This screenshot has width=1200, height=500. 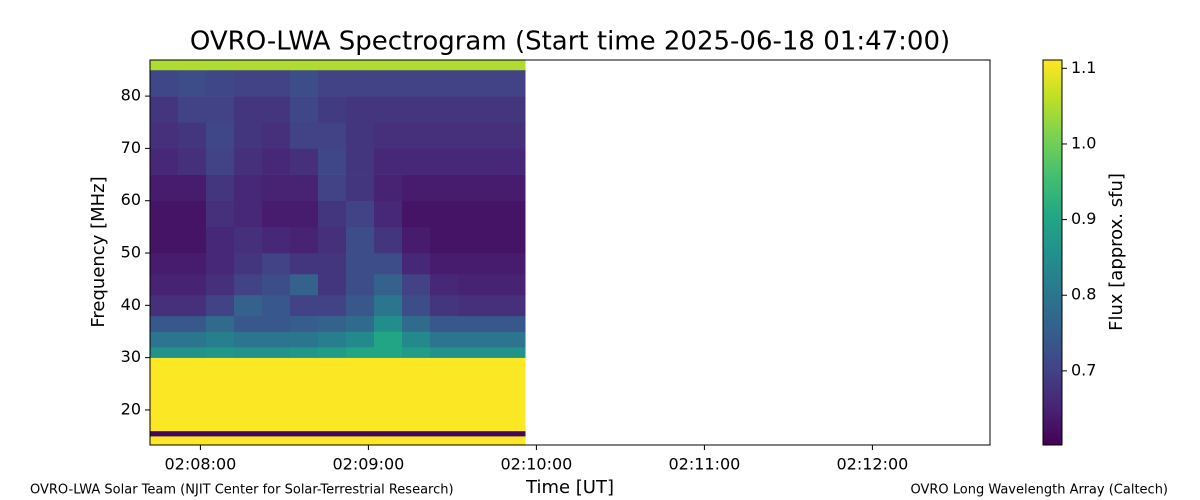 What do you see at coordinates (131, 95) in the screenshot?
I see `y-tick-label: 80` at bounding box center [131, 95].